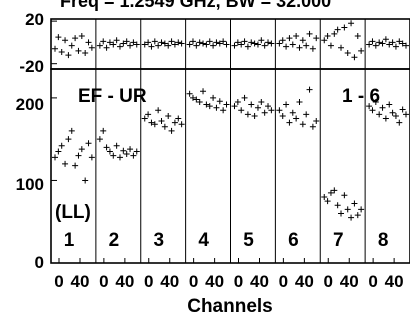 The height and width of the screenshot is (320, 410). What do you see at coordinates (30, 184) in the screenshot?
I see `amp-ytick-100: 100` at bounding box center [30, 184].